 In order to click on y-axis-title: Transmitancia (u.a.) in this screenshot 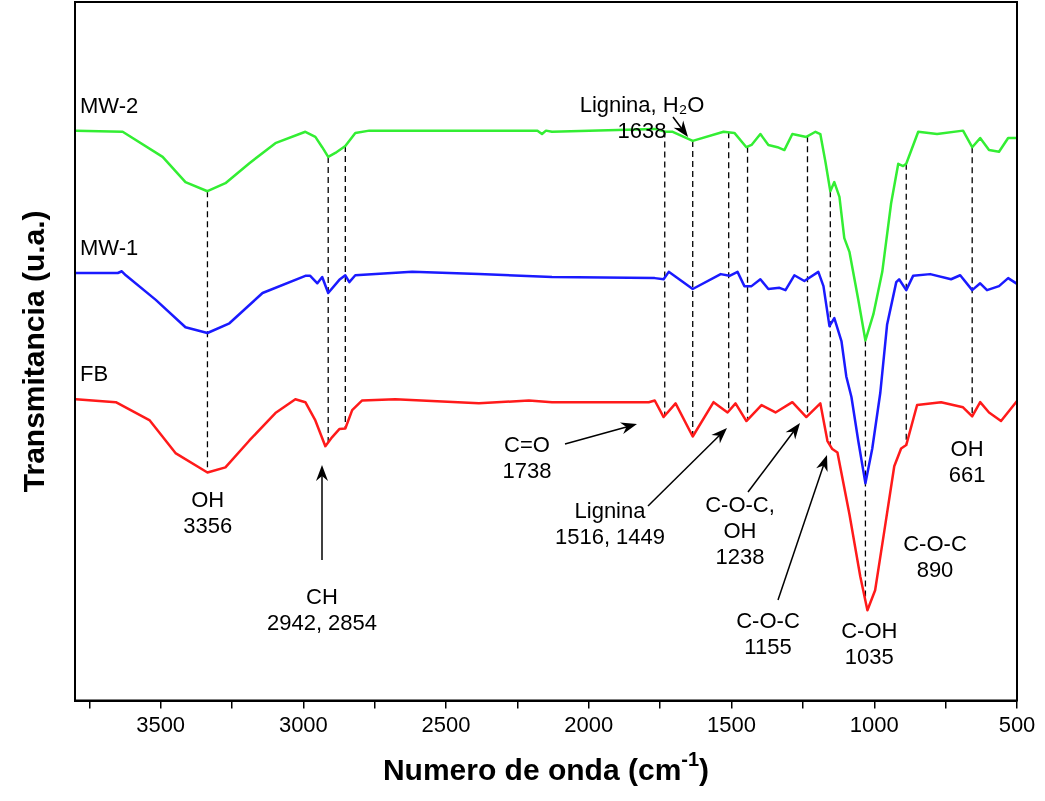, I will do `click(34, 351)`.